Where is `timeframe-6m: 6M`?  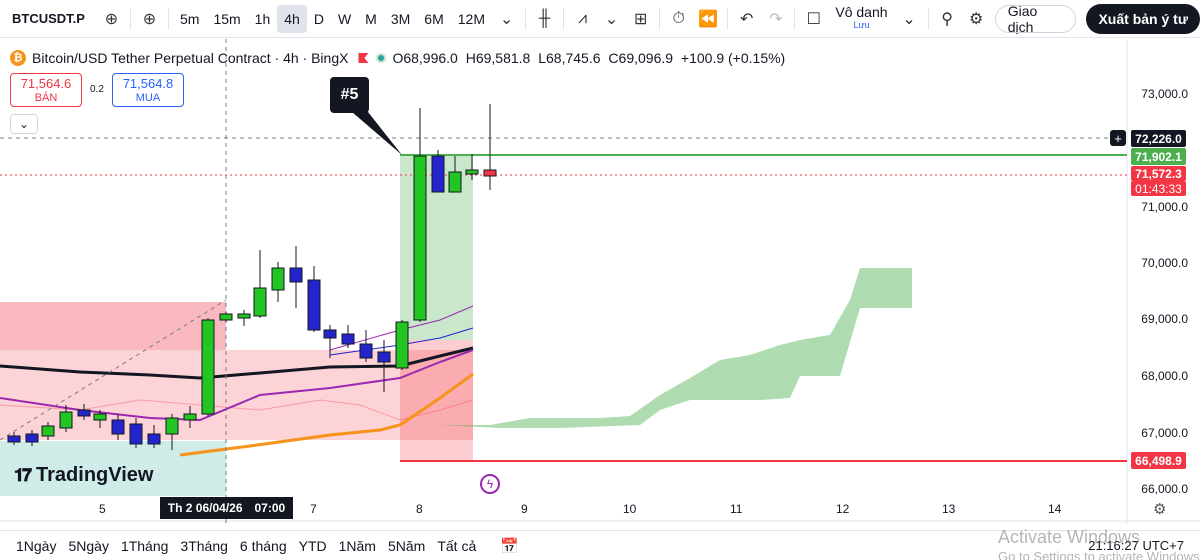 timeframe-6m: 6M is located at coordinates (434, 18).